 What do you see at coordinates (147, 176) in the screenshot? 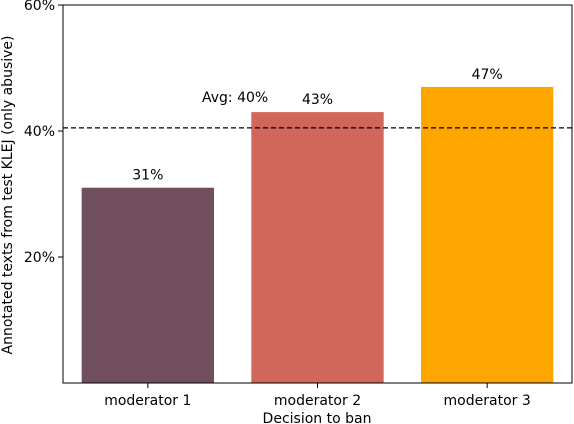
I see `bar-value-label-1: 31%` at bounding box center [147, 176].